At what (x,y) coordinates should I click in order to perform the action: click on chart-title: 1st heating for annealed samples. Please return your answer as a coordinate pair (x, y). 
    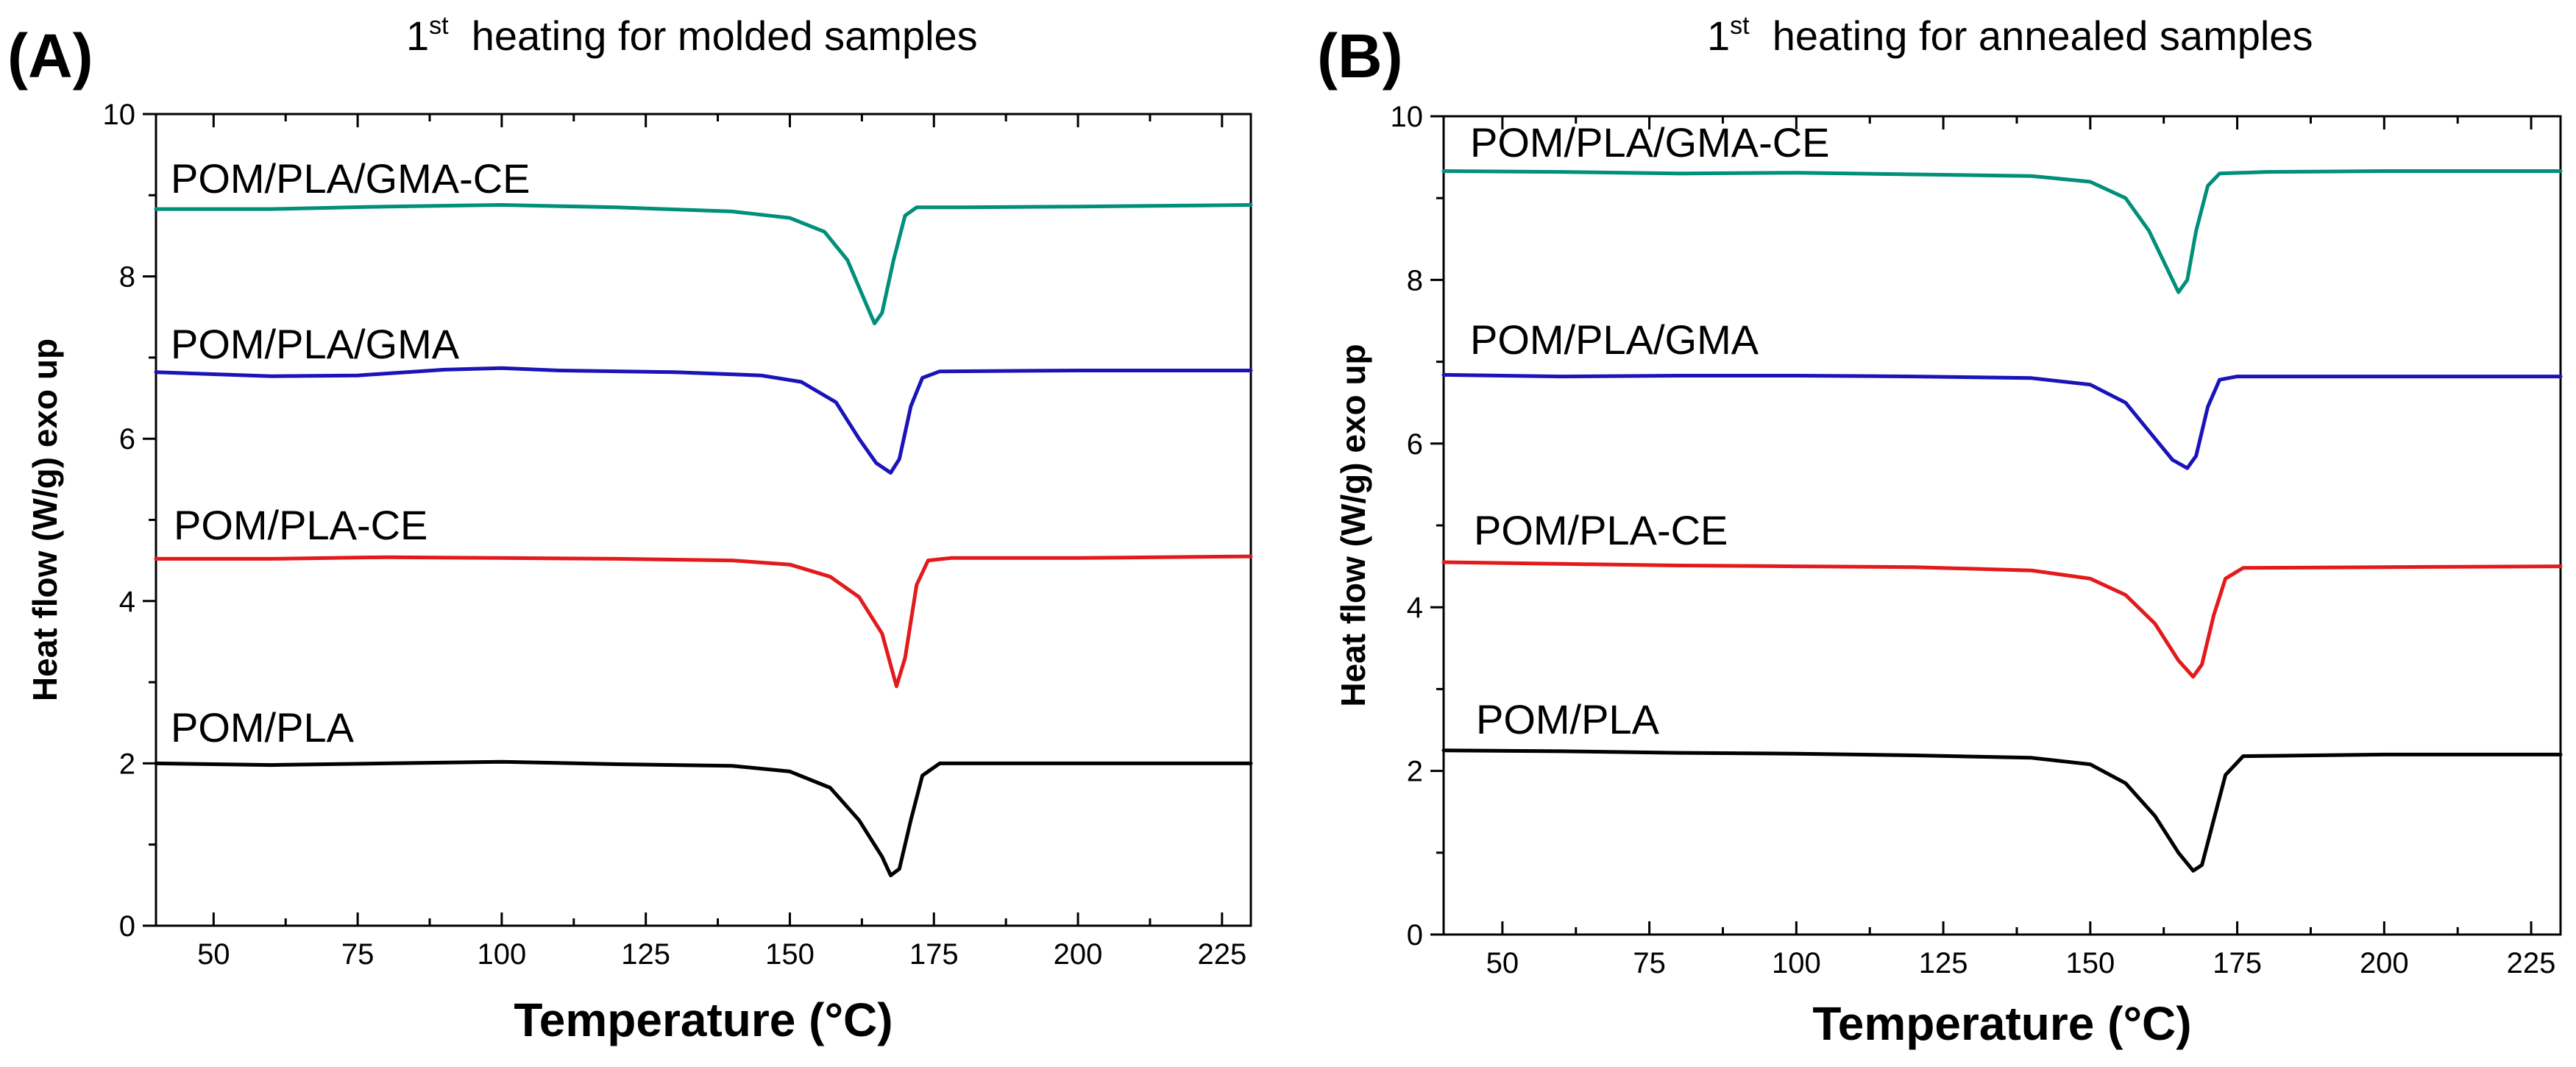
    Looking at the image, I should click on (2010, 35).